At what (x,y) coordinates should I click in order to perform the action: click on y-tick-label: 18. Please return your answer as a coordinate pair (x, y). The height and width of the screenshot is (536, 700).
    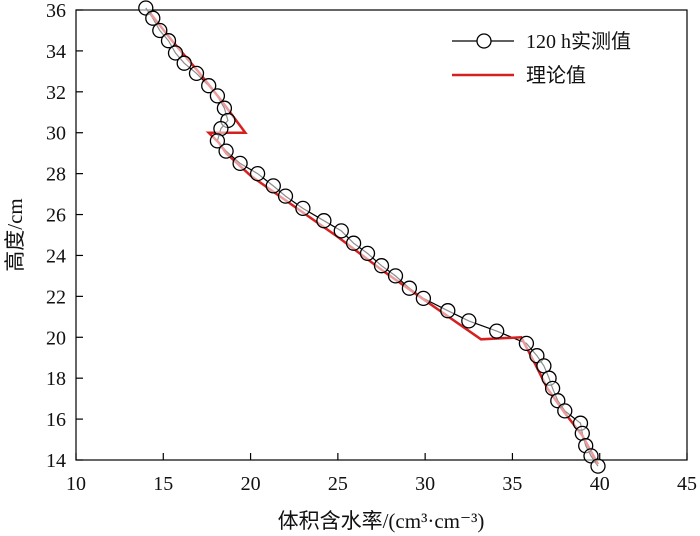
    Looking at the image, I should click on (56, 379).